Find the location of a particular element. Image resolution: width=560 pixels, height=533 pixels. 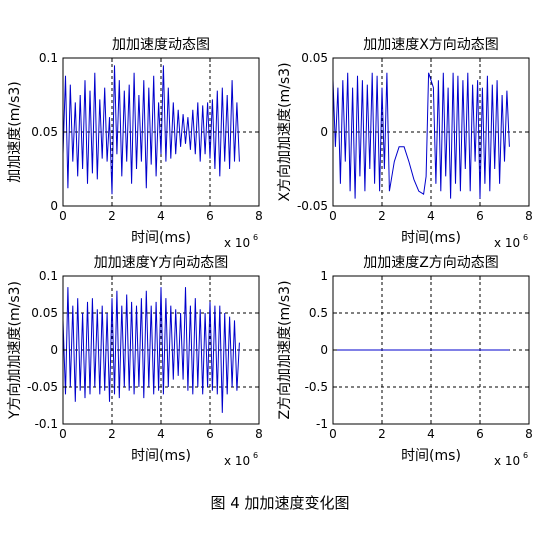

y-axis-label: Y方向加加速度(m/s3) is located at coordinates (15, 350).